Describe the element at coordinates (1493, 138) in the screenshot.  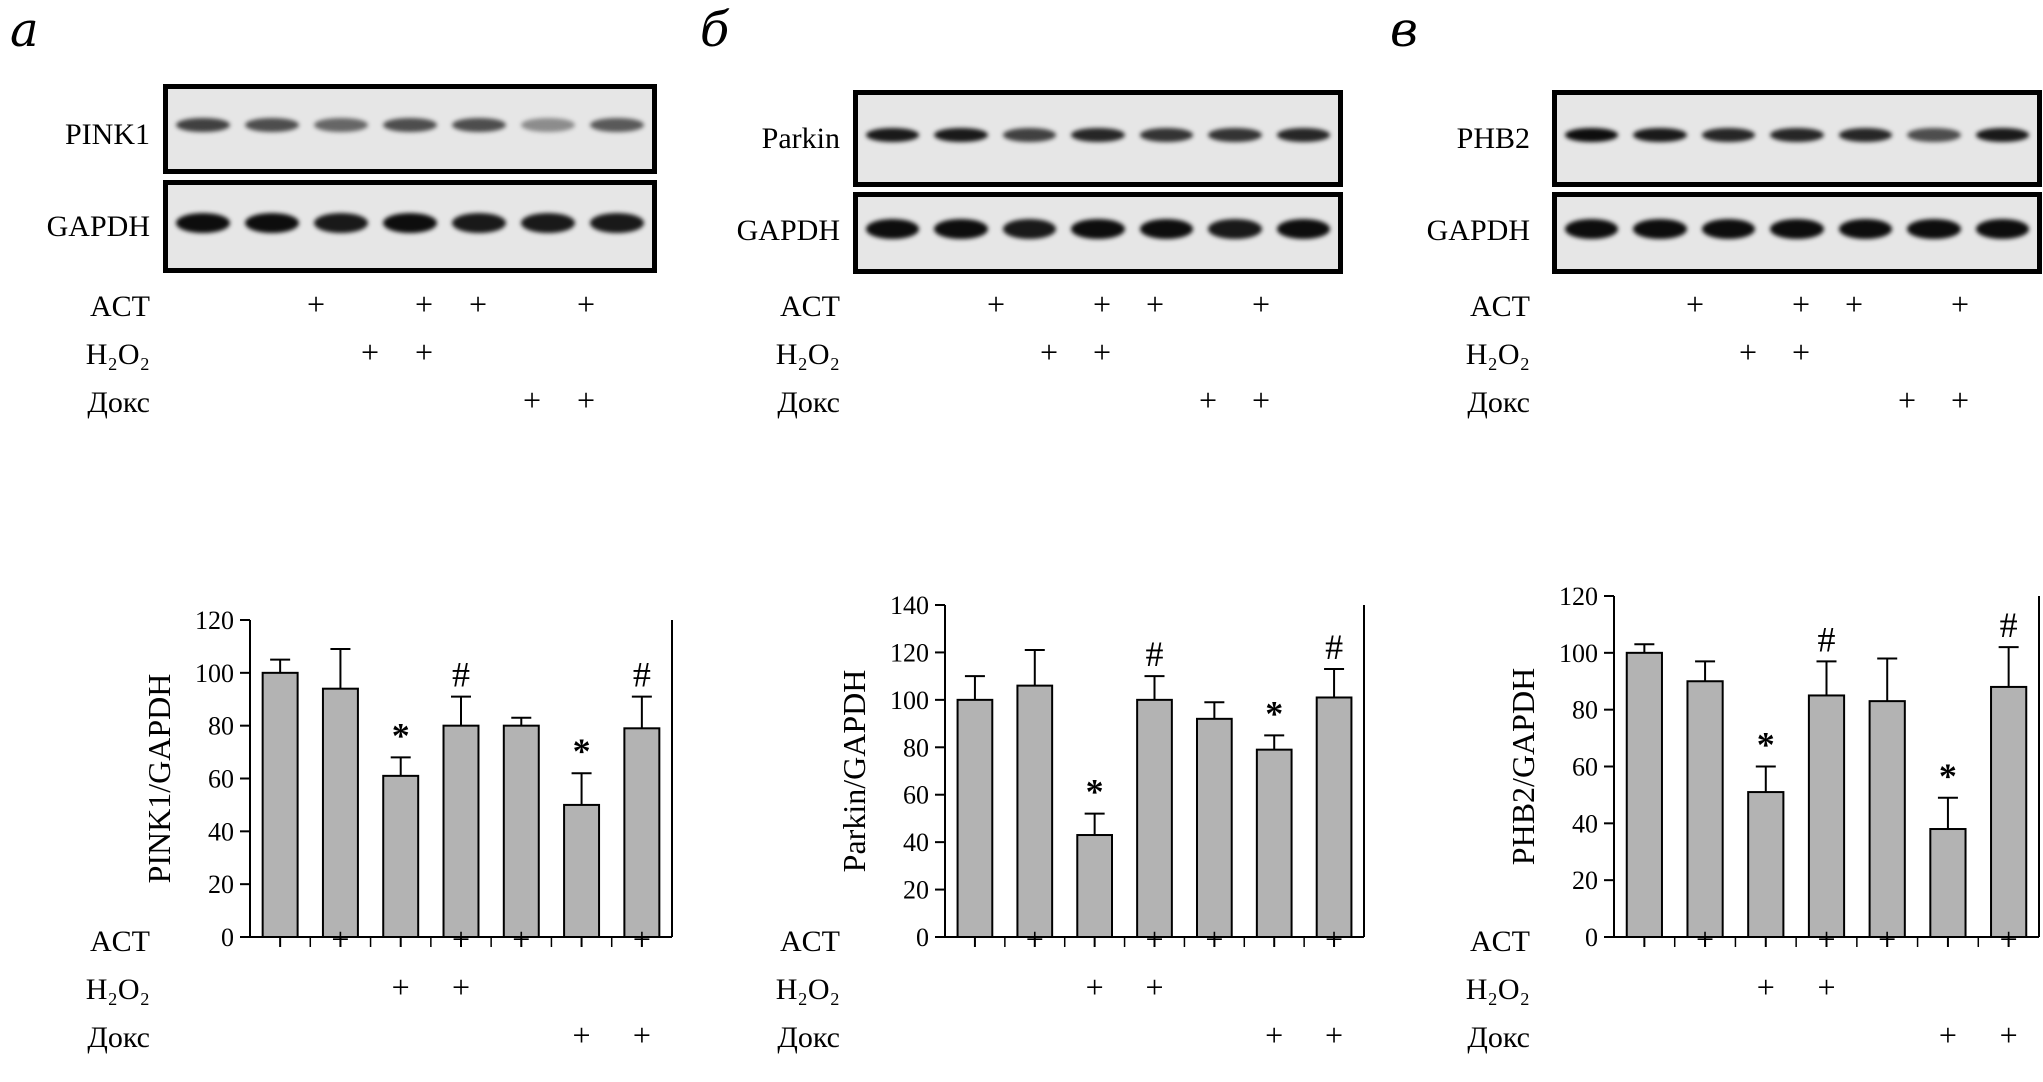
I see `blot-target-label: PHB2` at that location.